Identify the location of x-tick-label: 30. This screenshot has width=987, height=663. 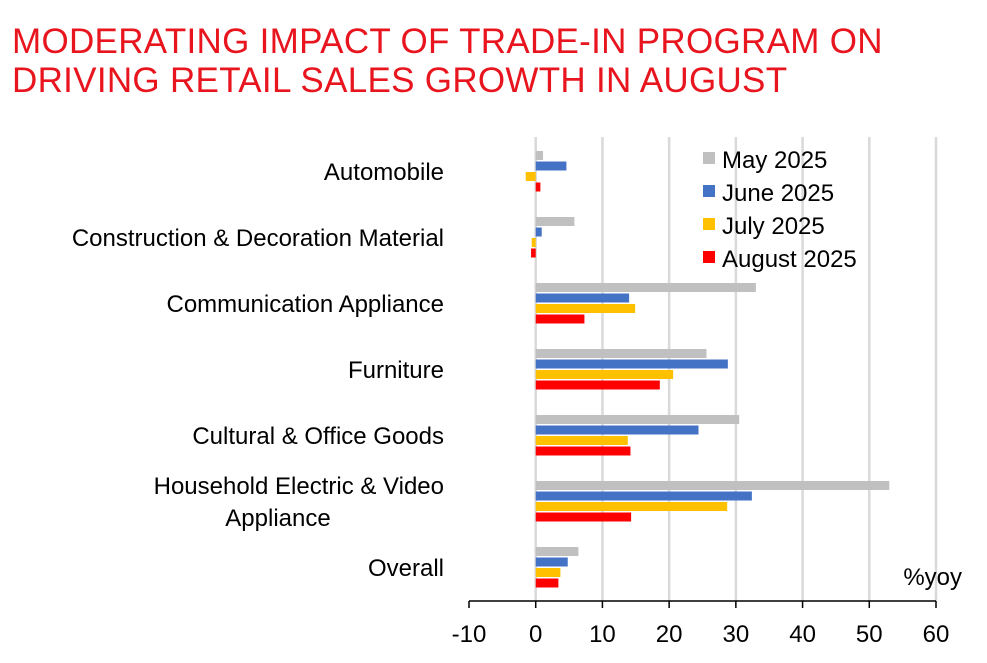
(736, 634).